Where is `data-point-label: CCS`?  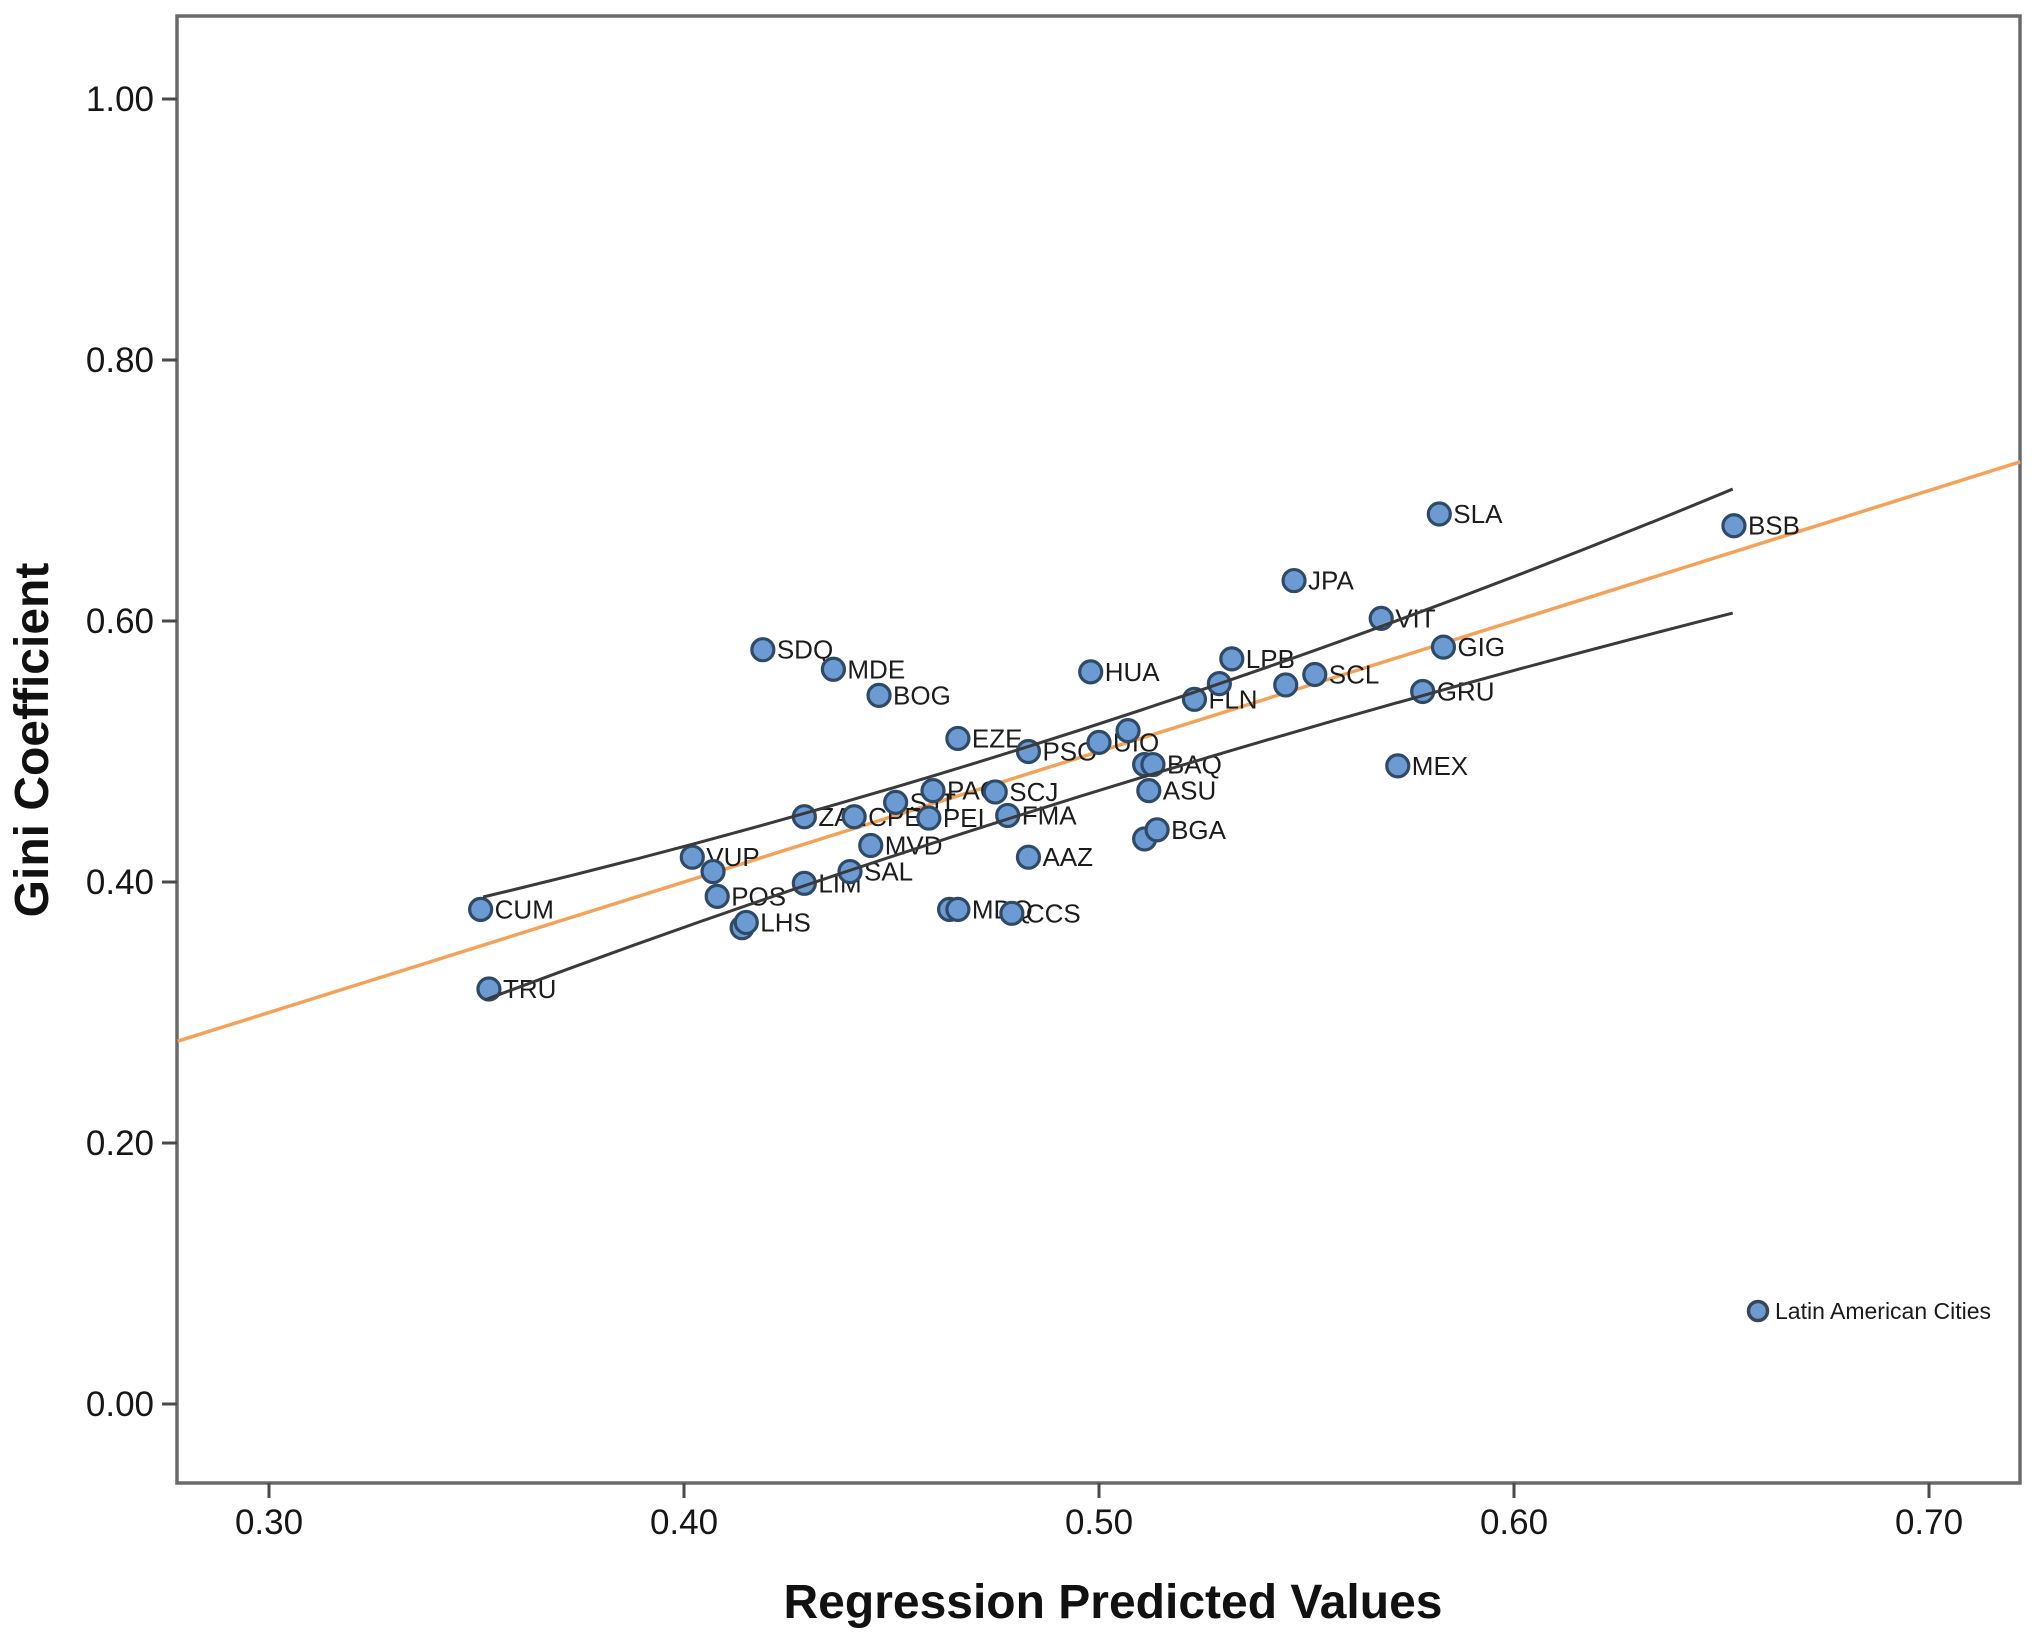 data-point-label: CCS is located at coordinates (1053, 913).